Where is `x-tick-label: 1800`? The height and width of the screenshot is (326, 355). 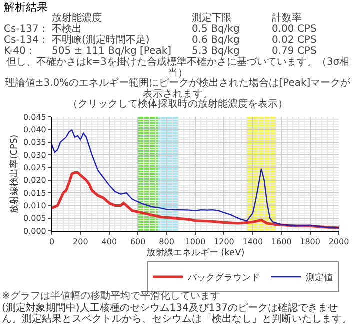 x-tick-label: 1800 is located at coordinates (310, 241).